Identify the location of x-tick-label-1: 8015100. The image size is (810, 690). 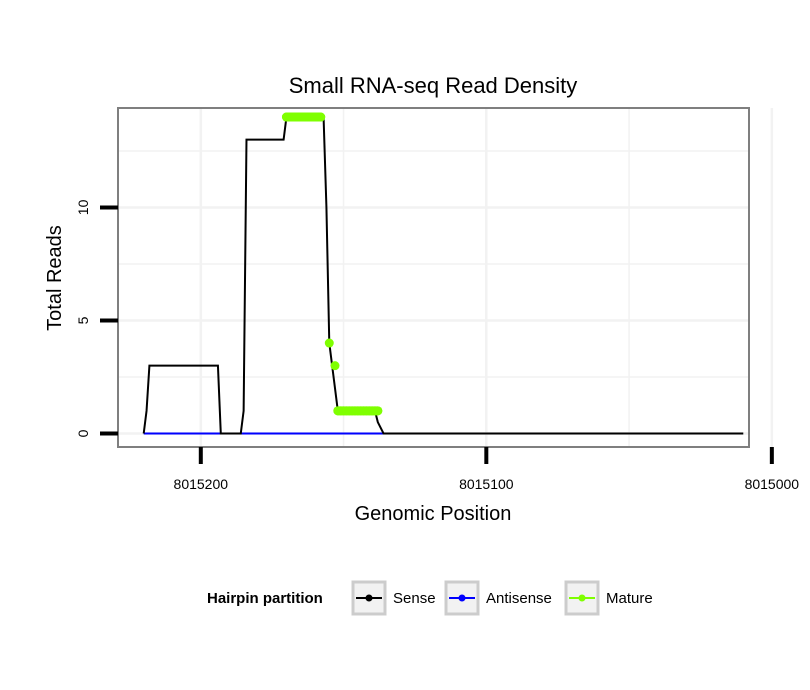
(486, 484).